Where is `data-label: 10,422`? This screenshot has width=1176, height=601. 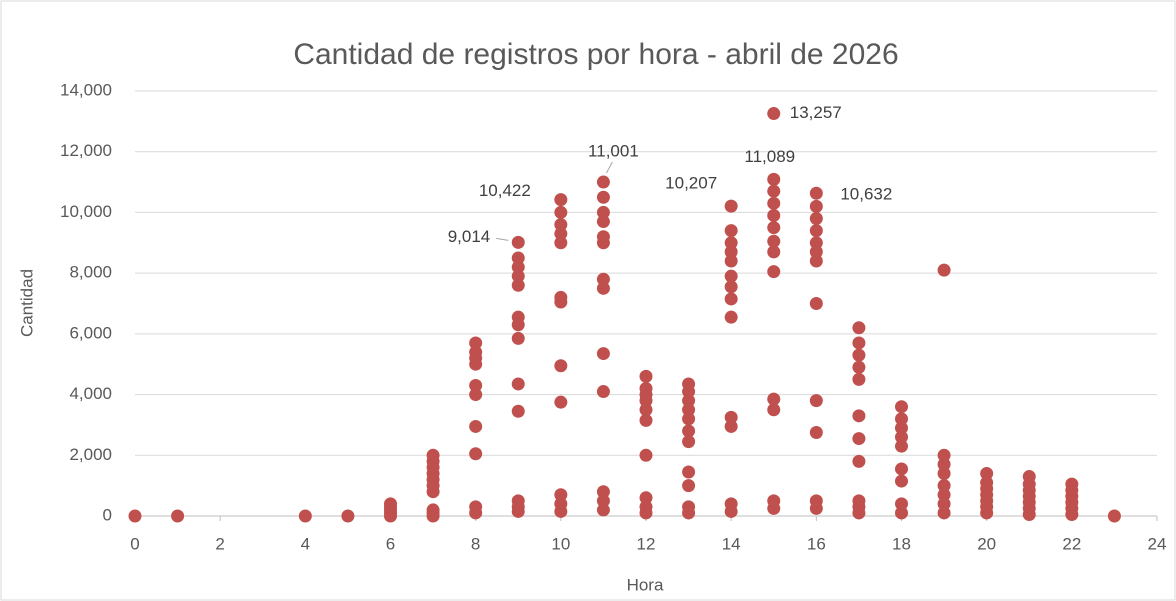 data-label: 10,422 is located at coordinates (505, 190).